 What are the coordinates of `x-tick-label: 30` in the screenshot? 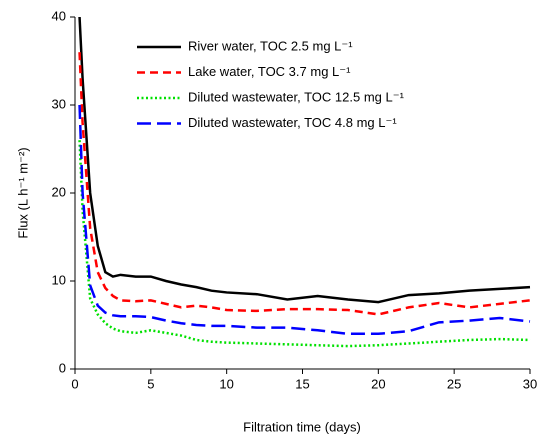 It's located at (530, 383).